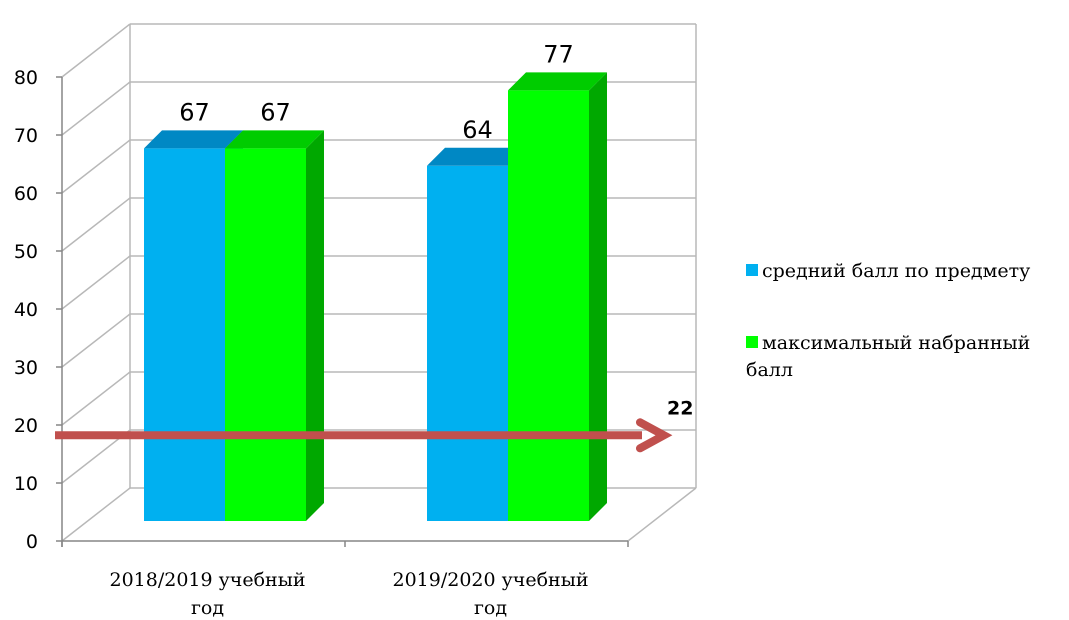 The image size is (1069, 620). Describe the element at coordinates (26, 310) in the screenshot. I see `y-tick-label-40: 40` at that location.